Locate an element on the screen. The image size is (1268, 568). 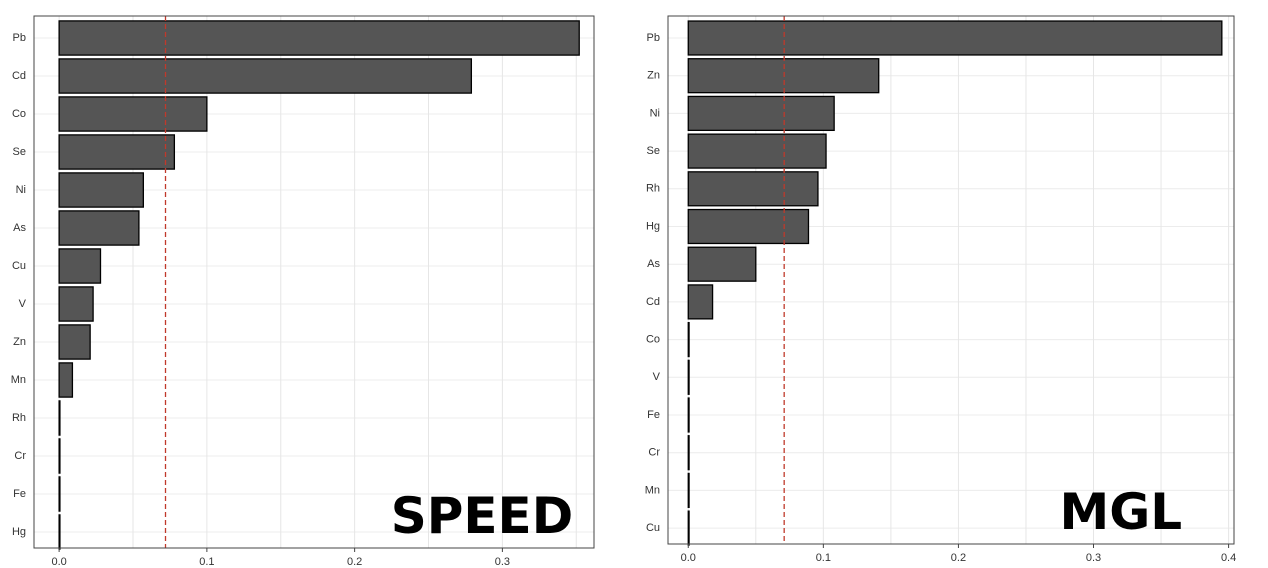
chart-overlay-label: MGL is located at coordinates (1120, 512).